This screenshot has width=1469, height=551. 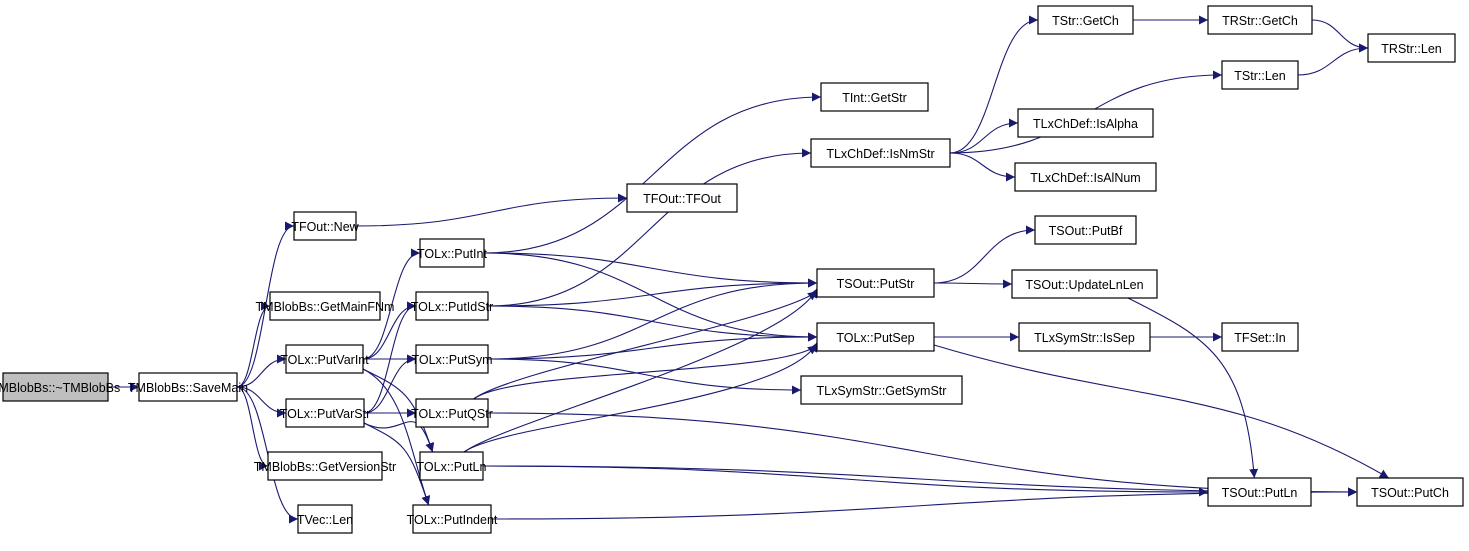 What do you see at coordinates (253, 344) in the screenshot?
I see `edge-TMBlobBs::SaveMain-to-TMBlobBs::GetMainFNm` at bounding box center [253, 344].